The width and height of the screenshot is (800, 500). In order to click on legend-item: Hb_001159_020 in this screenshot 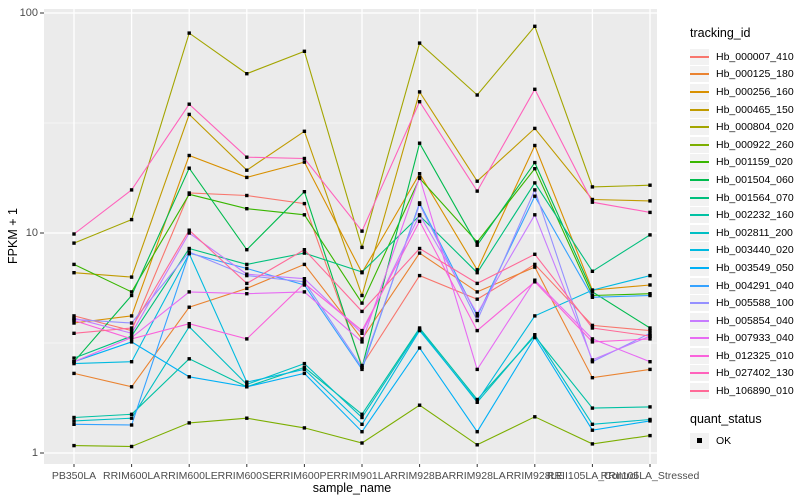, I will do `click(745, 163)`.